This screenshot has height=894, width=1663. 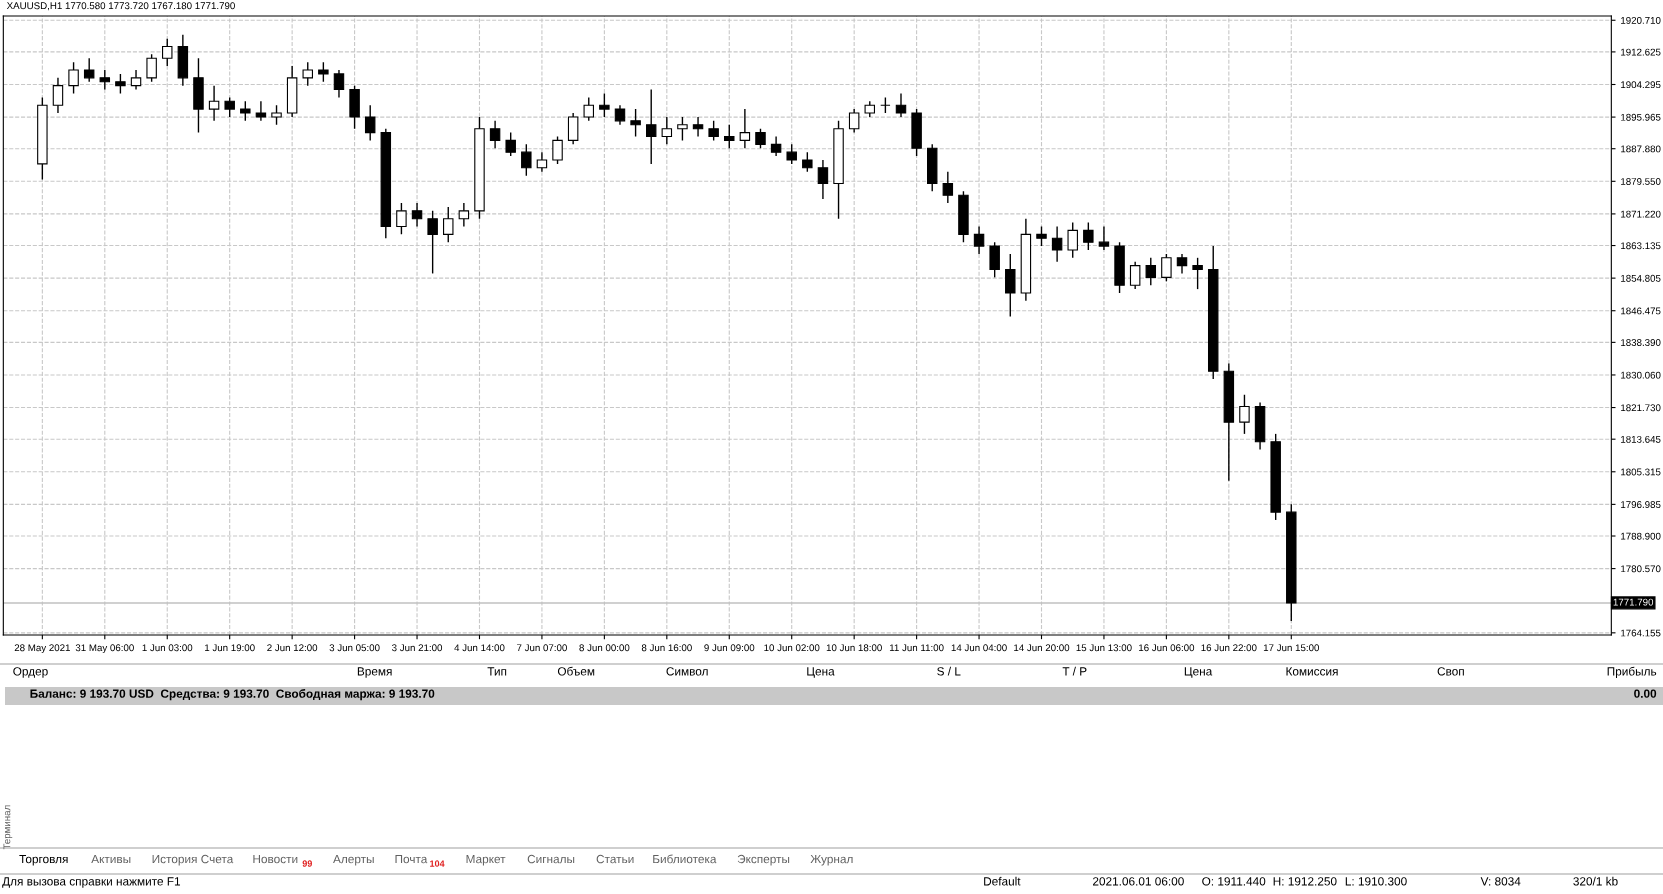 What do you see at coordinates (1632, 672) in the screenshot?
I see `text: Прибыль` at bounding box center [1632, 672].